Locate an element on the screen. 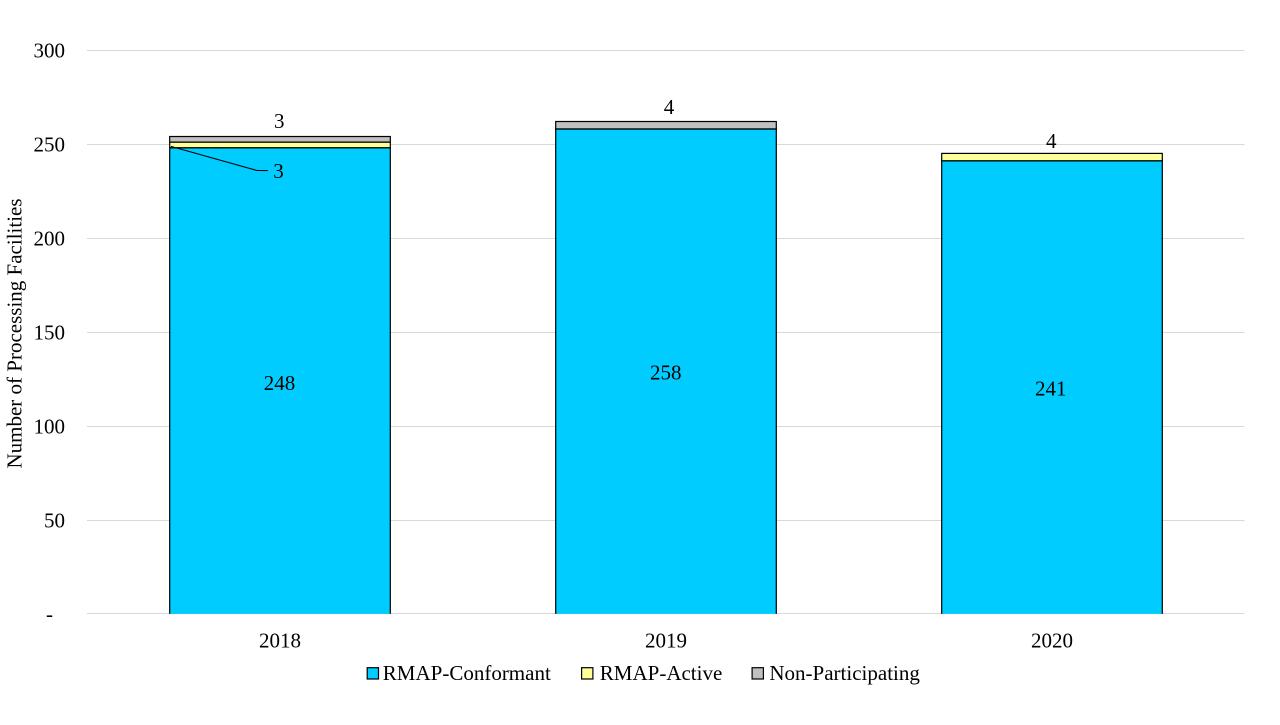 The width and height of the screenshot is (1280, 725). svg-text: 2018 is located at coordinates (280, 641).